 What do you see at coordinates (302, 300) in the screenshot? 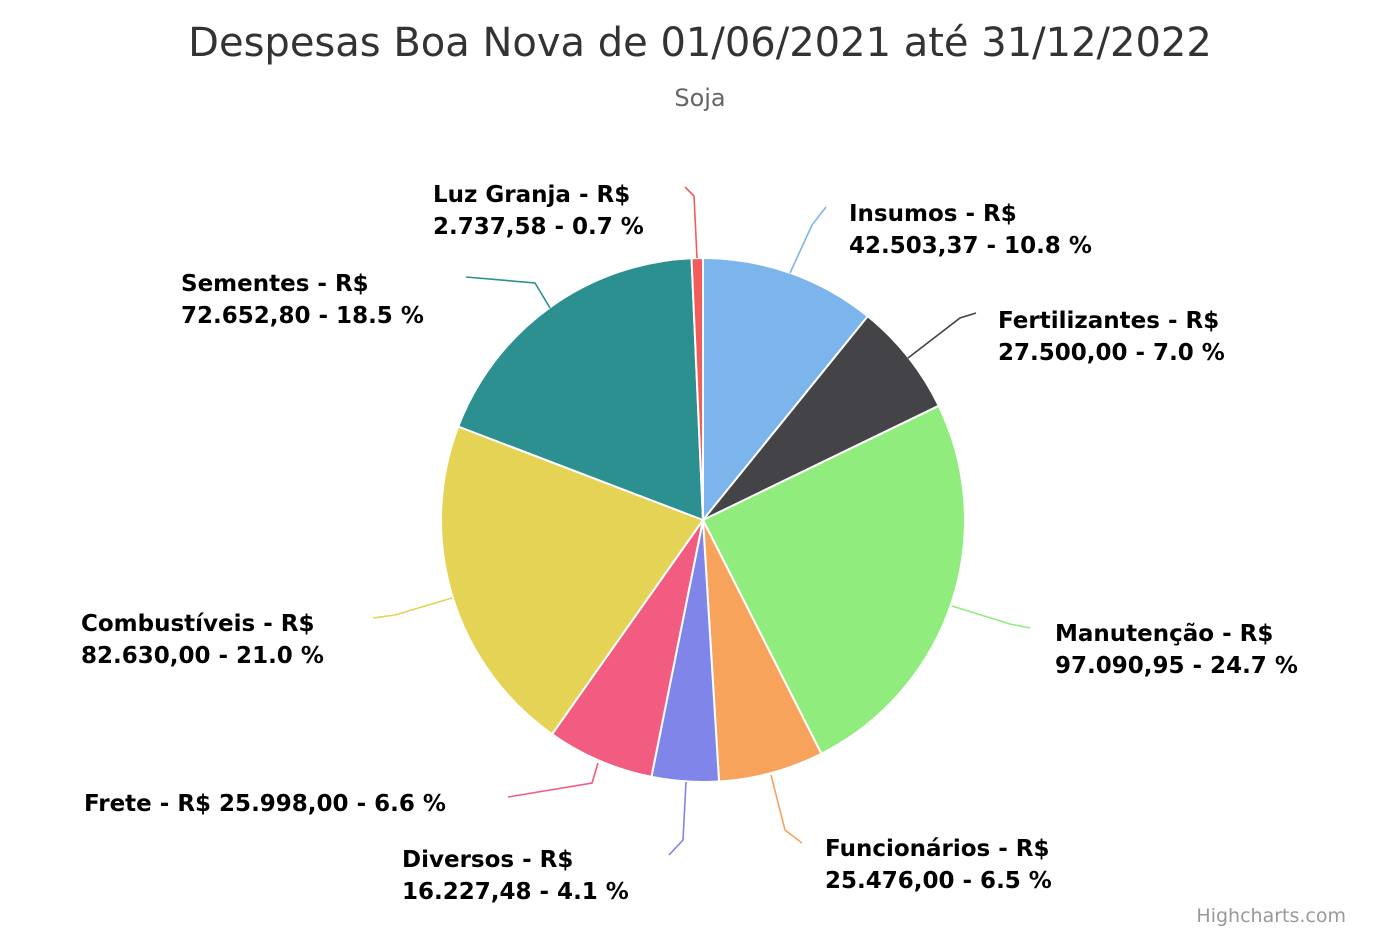
I see `data-label-sementes: Sementes - R$ 72.652,80 - 18.5 %` at bounding box center [302, 300].